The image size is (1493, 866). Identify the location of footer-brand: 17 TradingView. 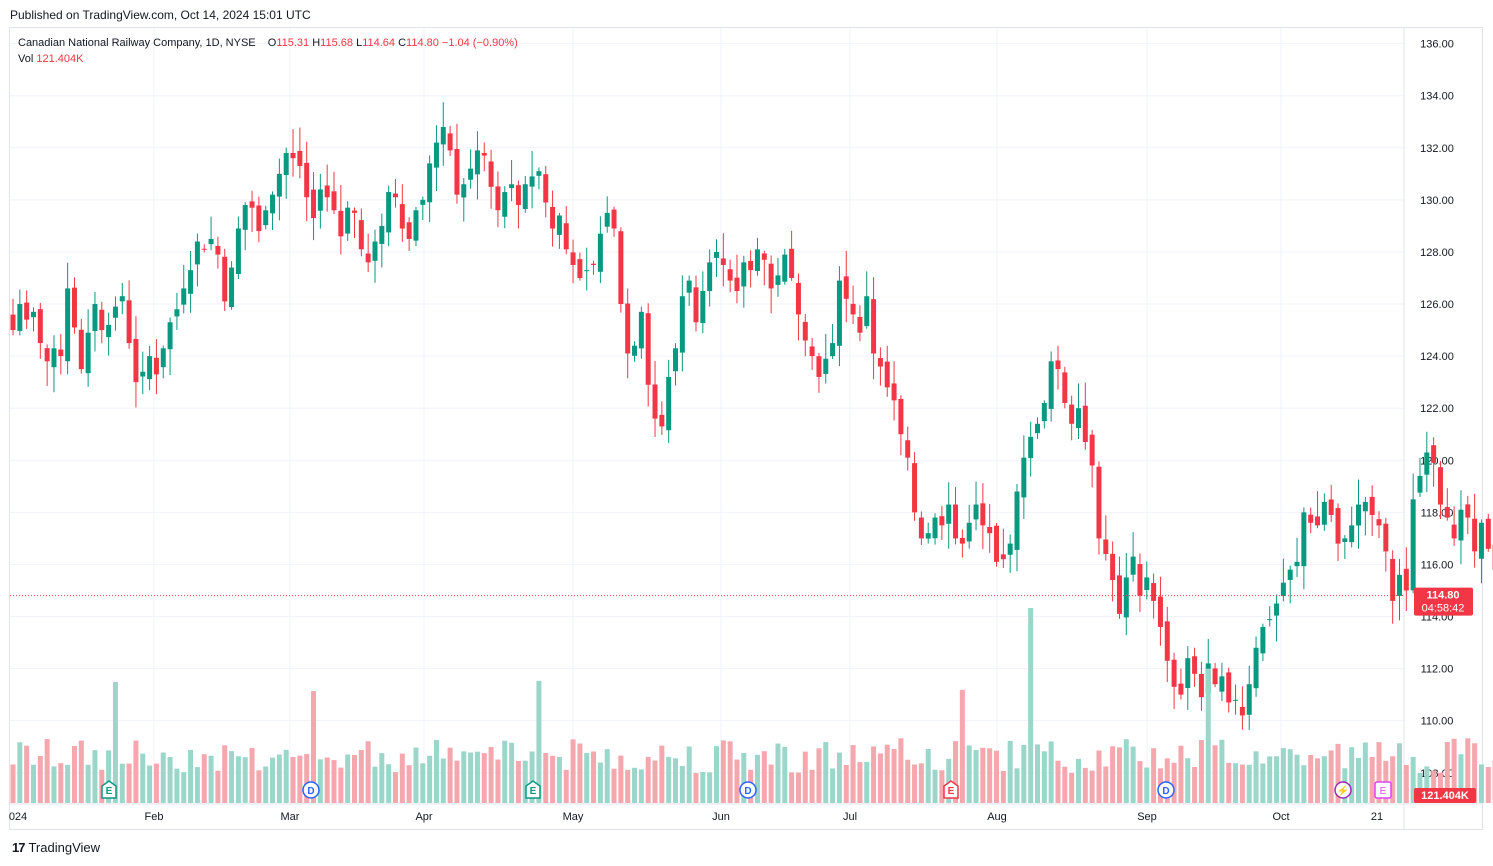
(56, 847).